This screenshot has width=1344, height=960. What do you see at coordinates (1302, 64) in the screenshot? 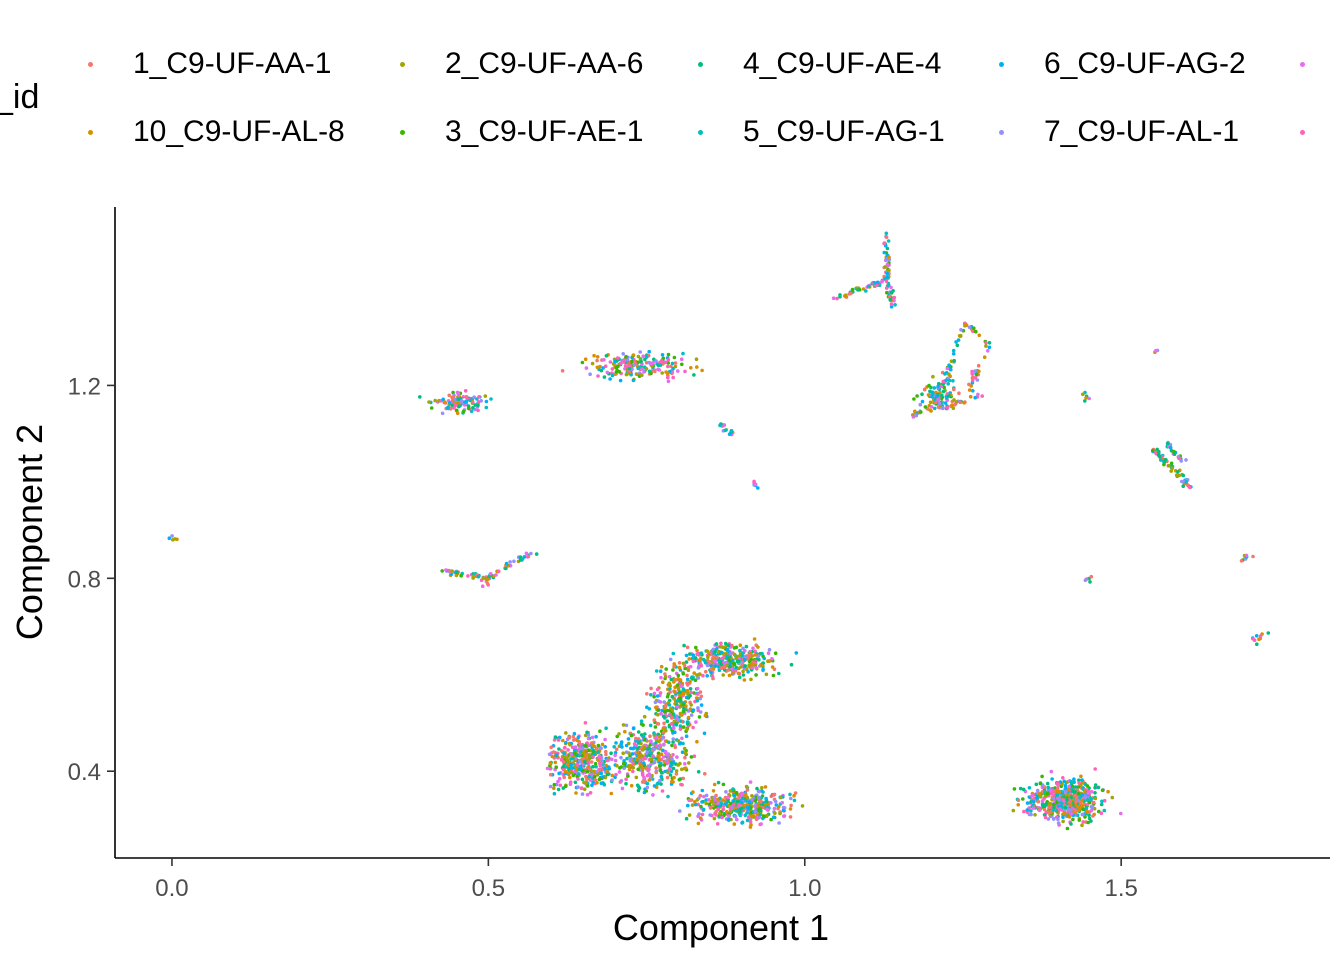
I see `legend-key` at bounding box center [1302, 64].